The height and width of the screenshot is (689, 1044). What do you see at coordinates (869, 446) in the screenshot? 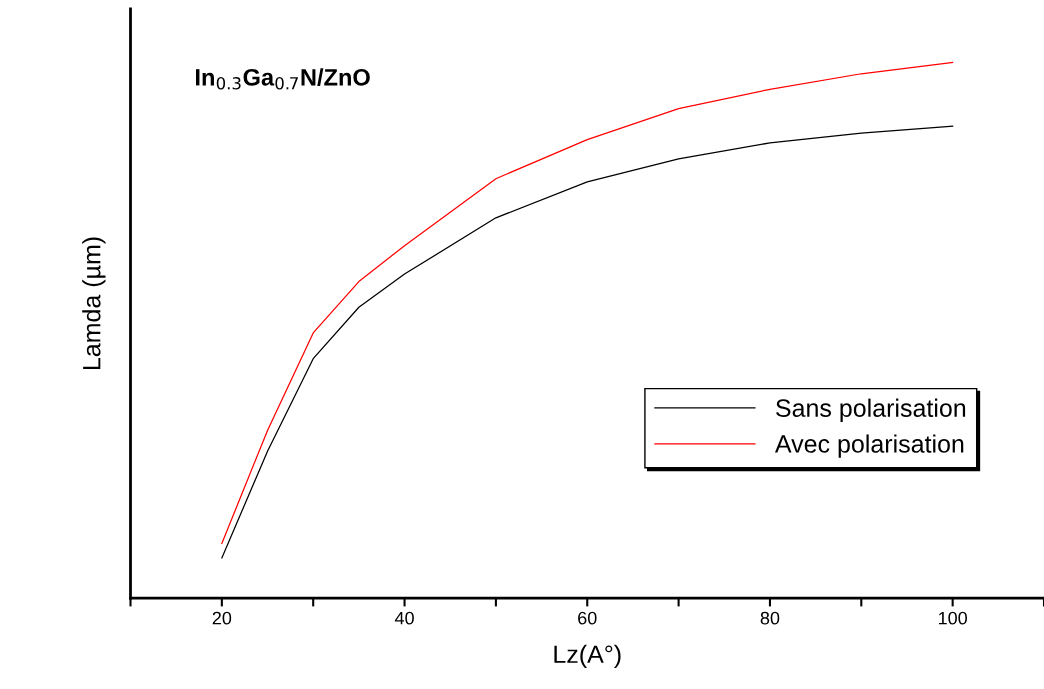
I see `legend-label: Avec polarisation` at bounding box center [869, 446].